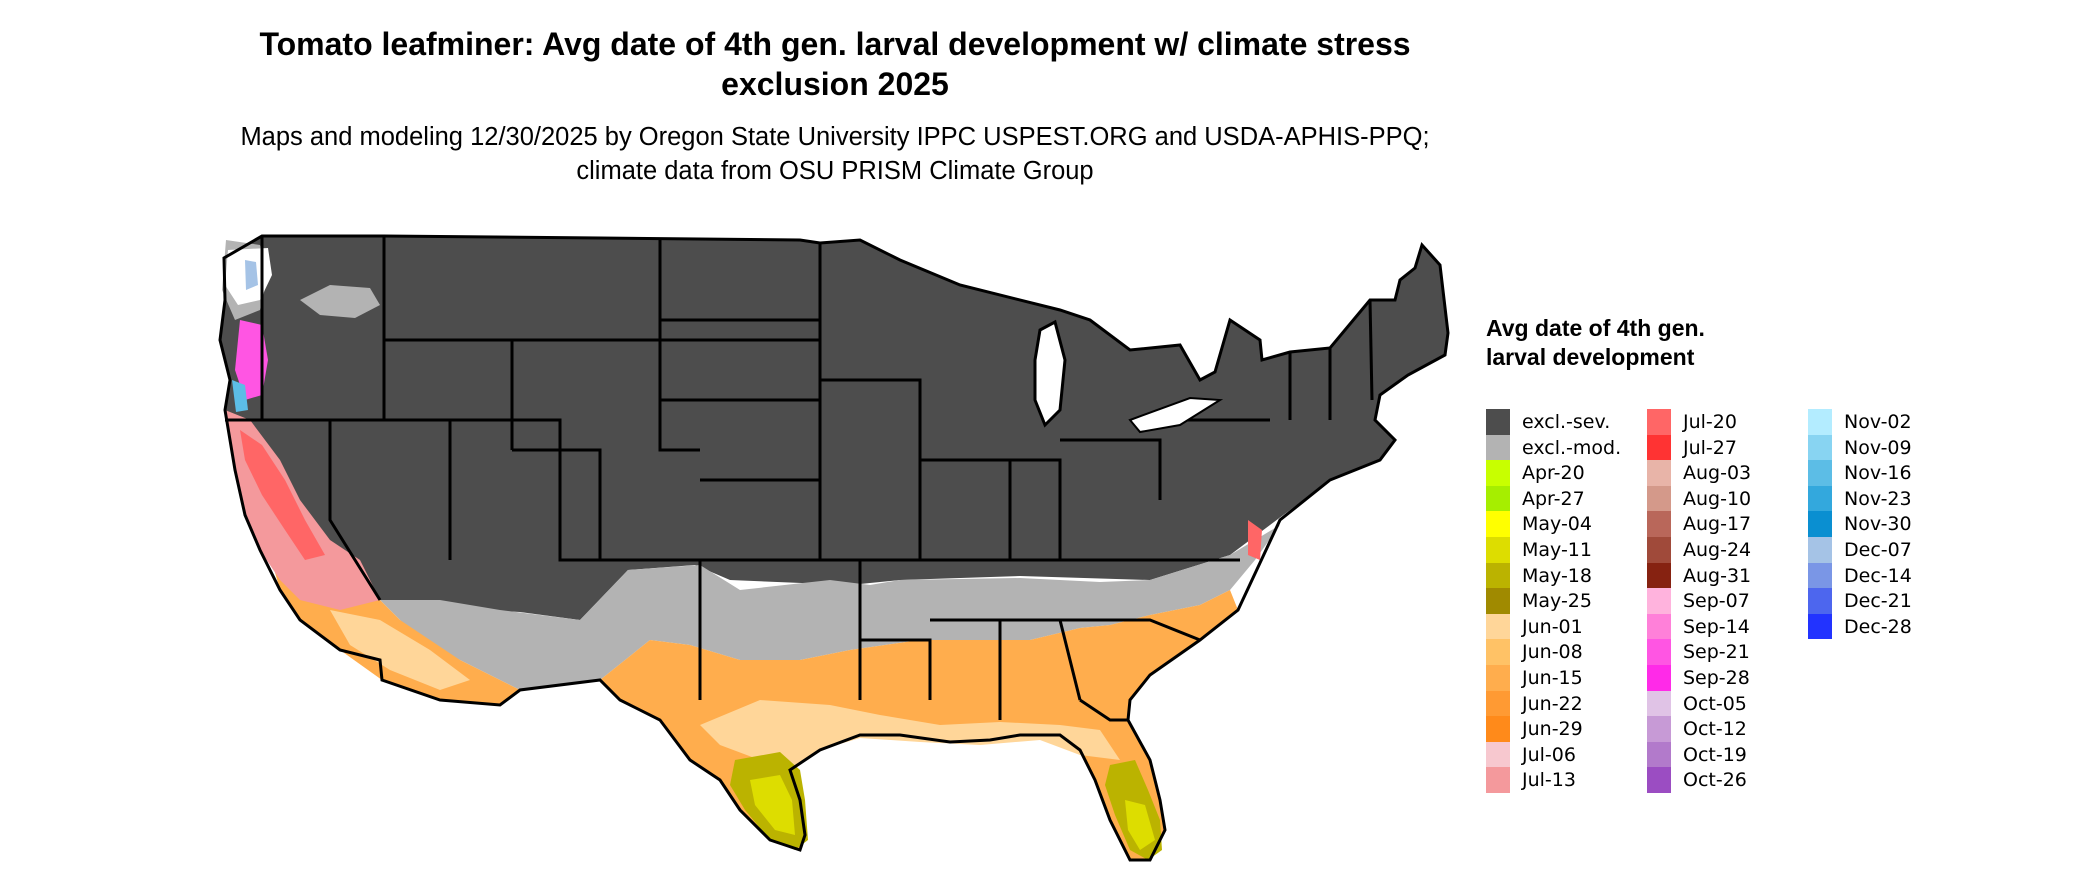 The width and height of the screenshot is (2100, 892). Describe the element at coordinates (1566, 422) in the screenshot. I see `legend-label: excl.-sev.` at that location.